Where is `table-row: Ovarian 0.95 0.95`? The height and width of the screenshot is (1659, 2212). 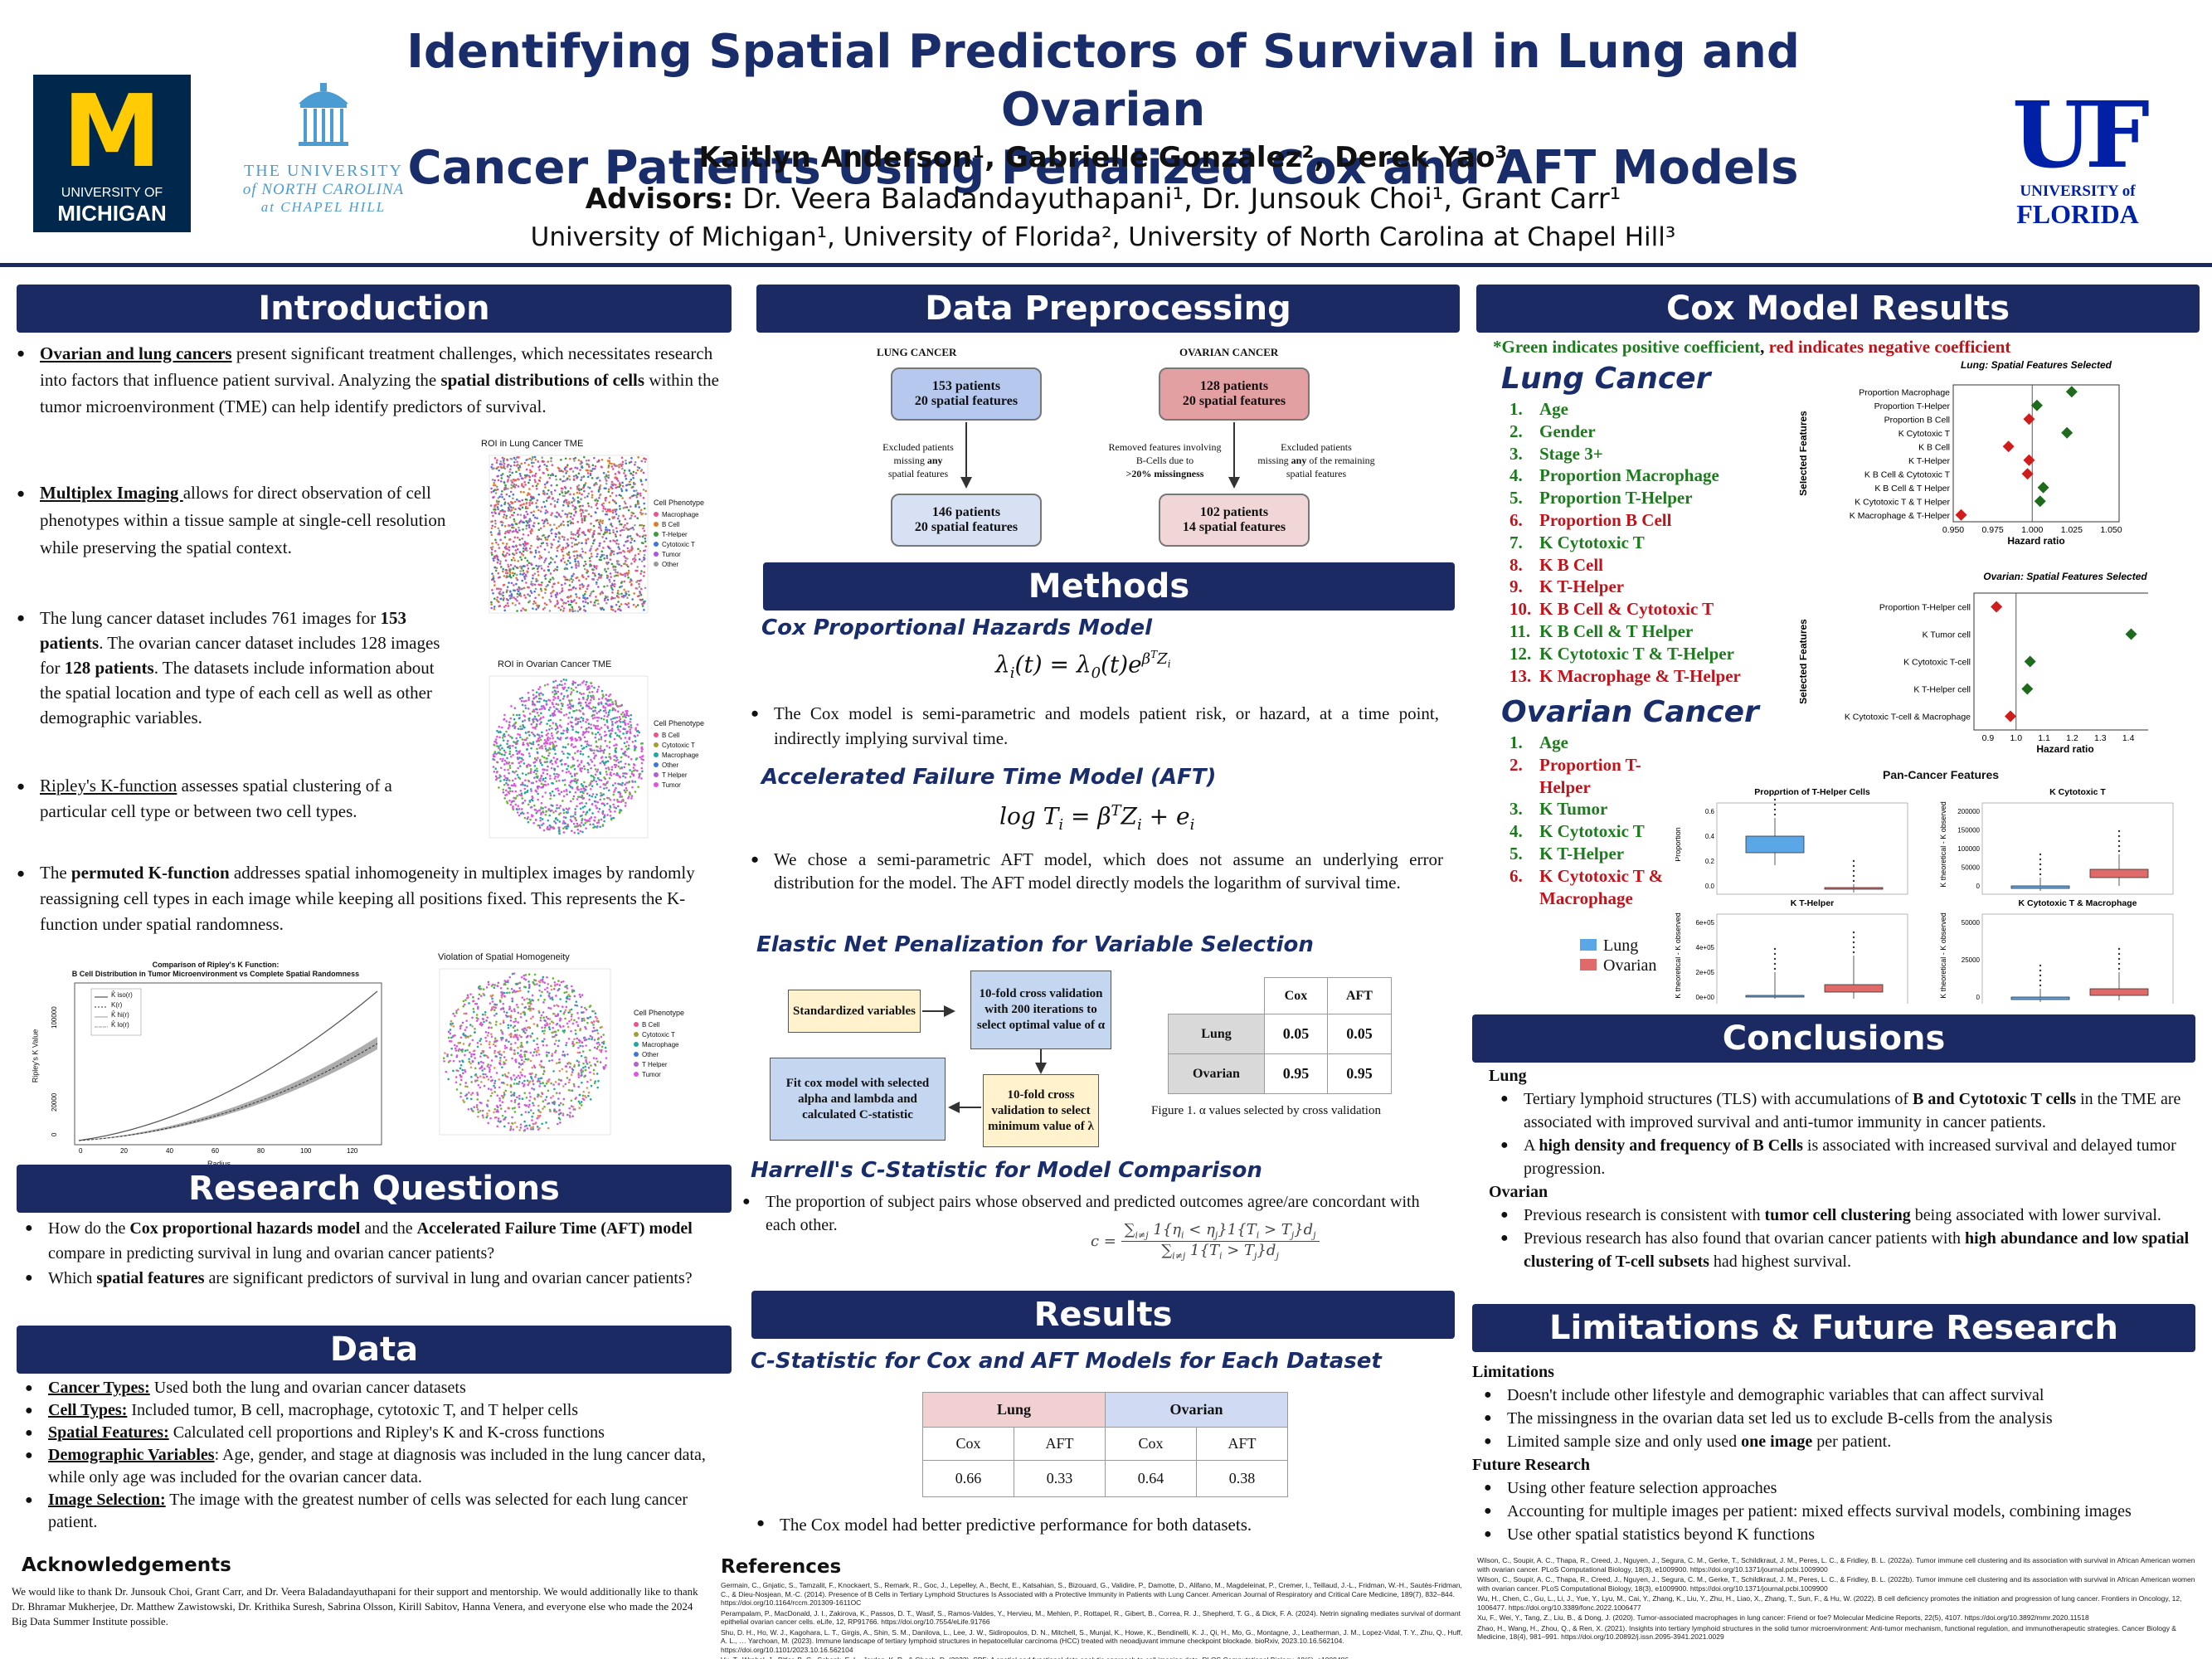 table-row: Ovarian 0.95 0.95 is located at coordinates (1280, 1073).